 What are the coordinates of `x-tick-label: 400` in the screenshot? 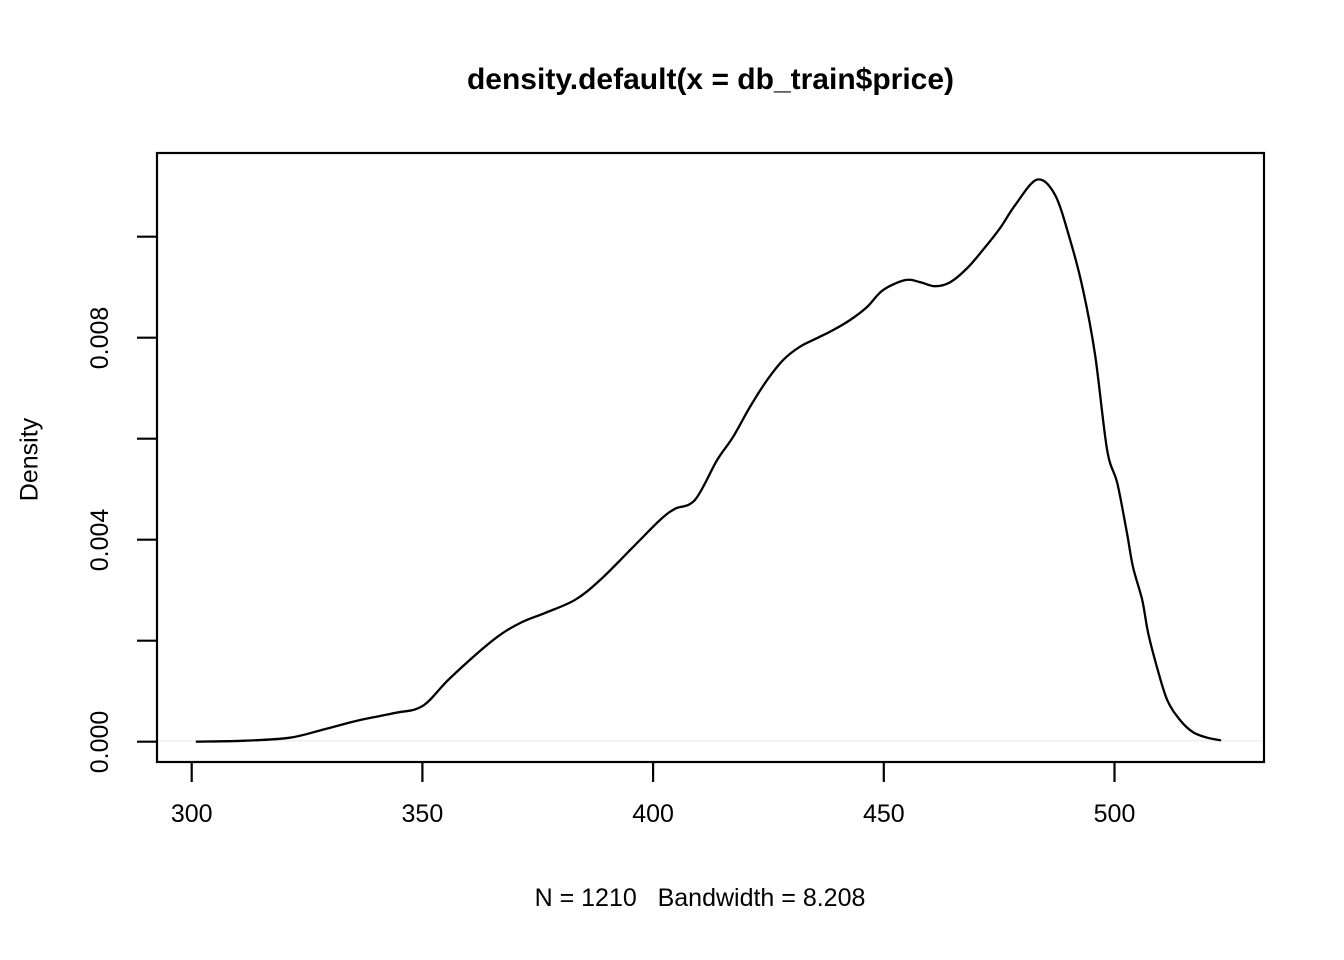 It's located at (653, 814).